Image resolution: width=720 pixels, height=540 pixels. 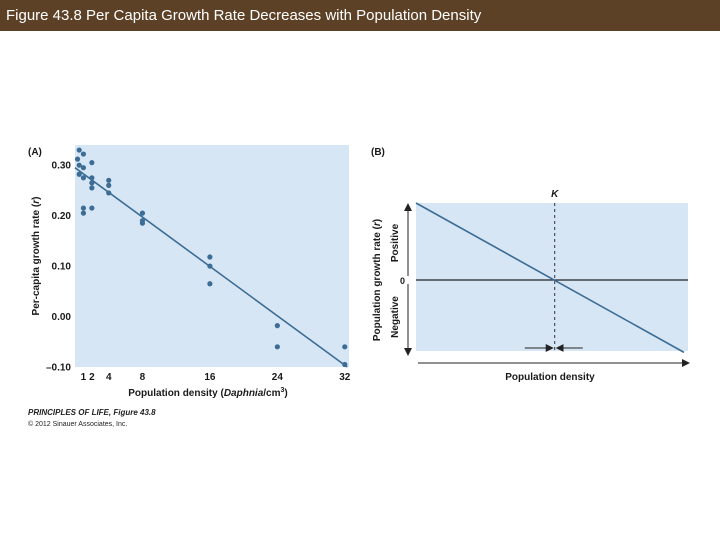 What do you see at coordinates (345, 377) in the screenshot?
I see `panel-a-x-tick-label: 32` at bounding box center [345, 377].